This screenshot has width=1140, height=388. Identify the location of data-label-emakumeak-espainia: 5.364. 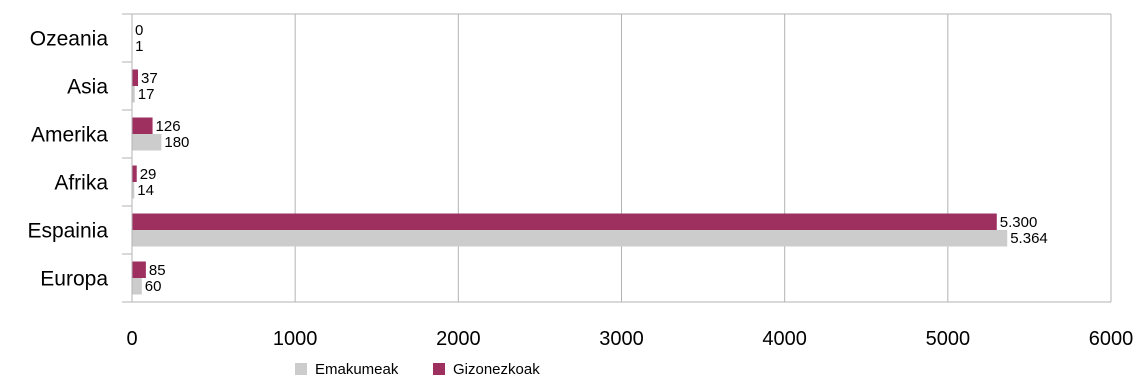
(1029, 238).